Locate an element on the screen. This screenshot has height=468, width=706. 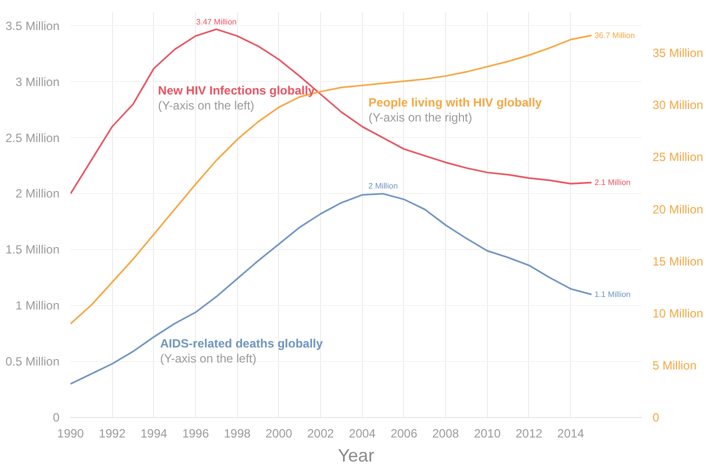
y-tick-label: 3 Million is located at coordinates (37, 81).